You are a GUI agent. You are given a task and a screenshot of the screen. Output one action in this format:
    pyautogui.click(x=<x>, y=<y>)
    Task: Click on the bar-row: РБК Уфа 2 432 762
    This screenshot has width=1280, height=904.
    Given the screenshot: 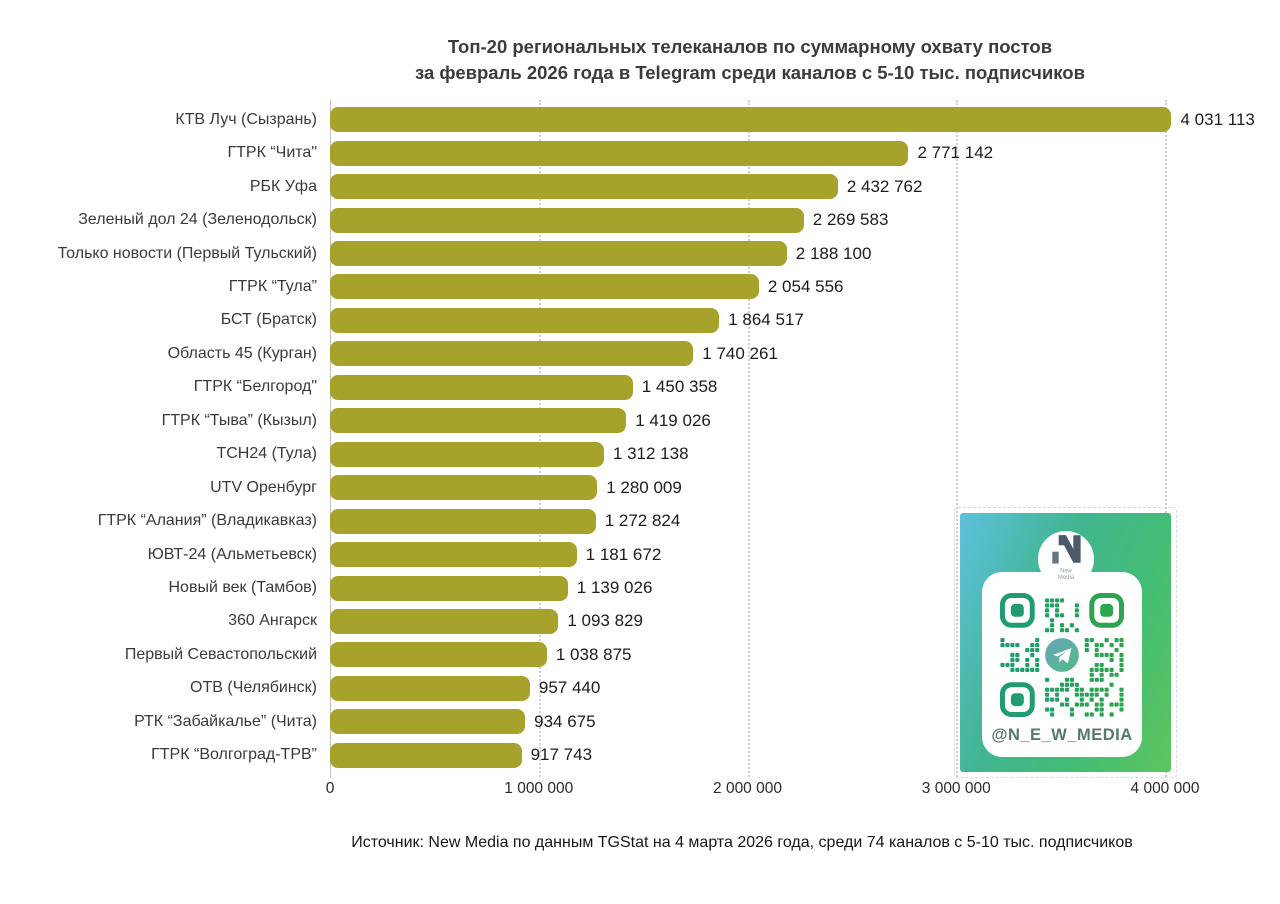 What is the action you would take?
    pyautogui.click(x=461, y=186)
    